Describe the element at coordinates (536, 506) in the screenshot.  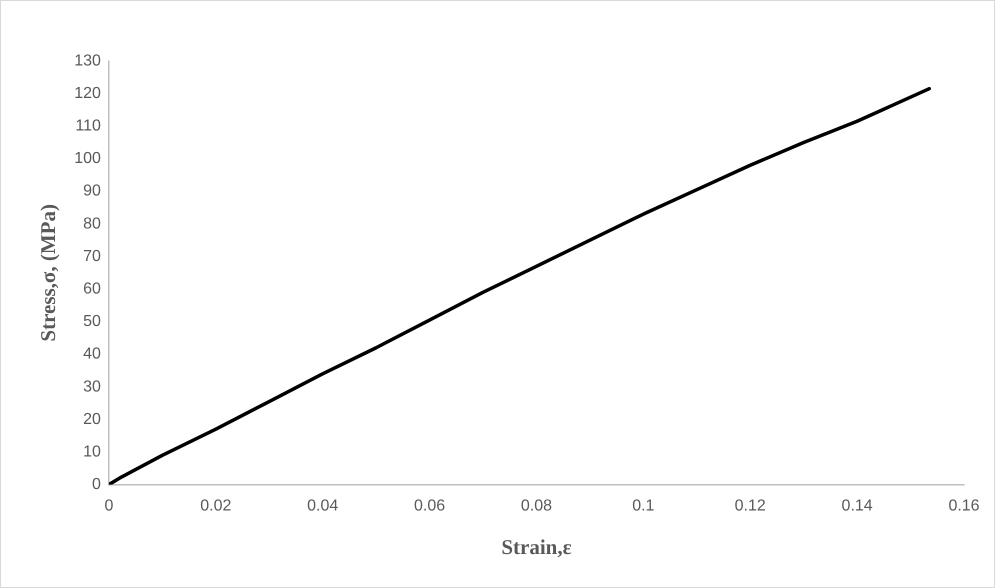
I see `x-tick-label: 0.08` at that location.